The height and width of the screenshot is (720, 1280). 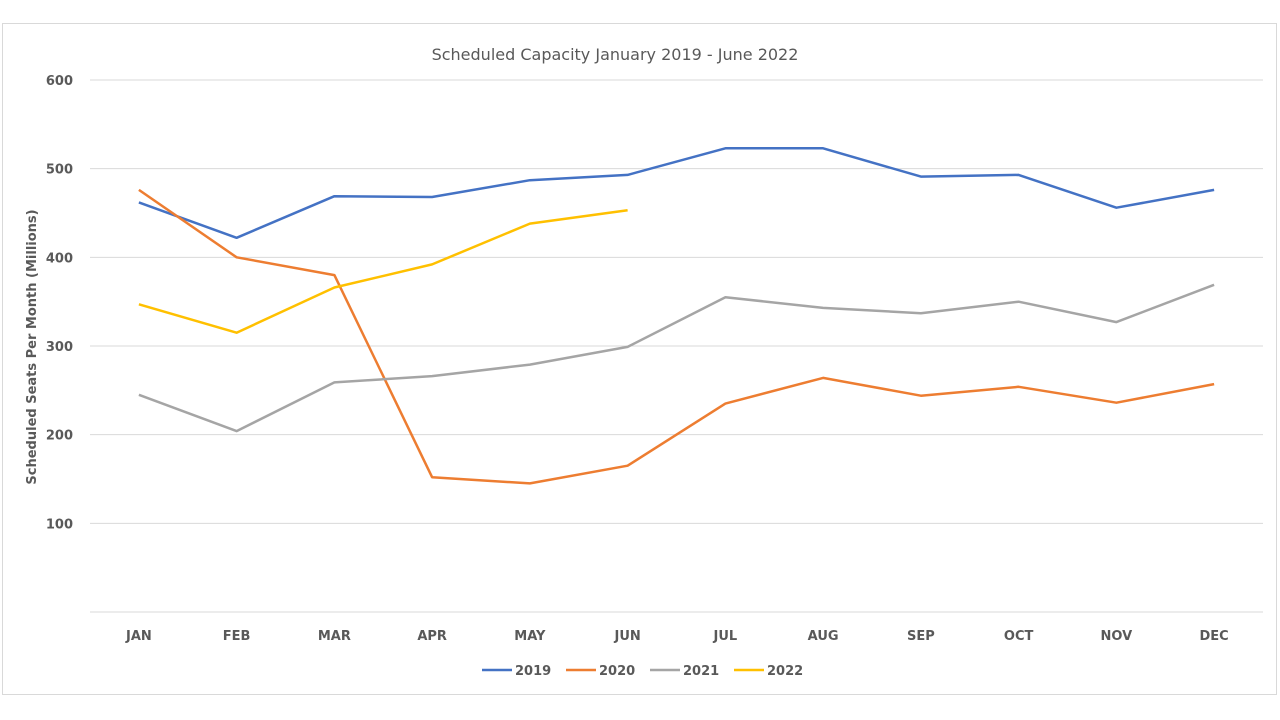 What do you see at coordinates (237, 636) in the screenshot?
I see `x-tick-label: FEB` at bounding box center [237, 636].